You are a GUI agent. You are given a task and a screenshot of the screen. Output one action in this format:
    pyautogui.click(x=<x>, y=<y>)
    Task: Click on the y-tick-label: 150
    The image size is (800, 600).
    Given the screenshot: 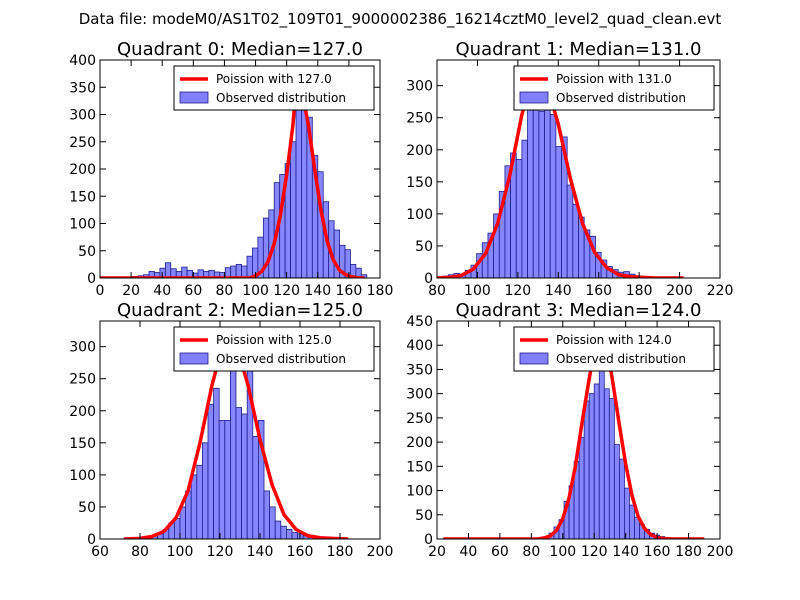 What is the action you would take?
    pyautogui.click(x=419, y=183)
    